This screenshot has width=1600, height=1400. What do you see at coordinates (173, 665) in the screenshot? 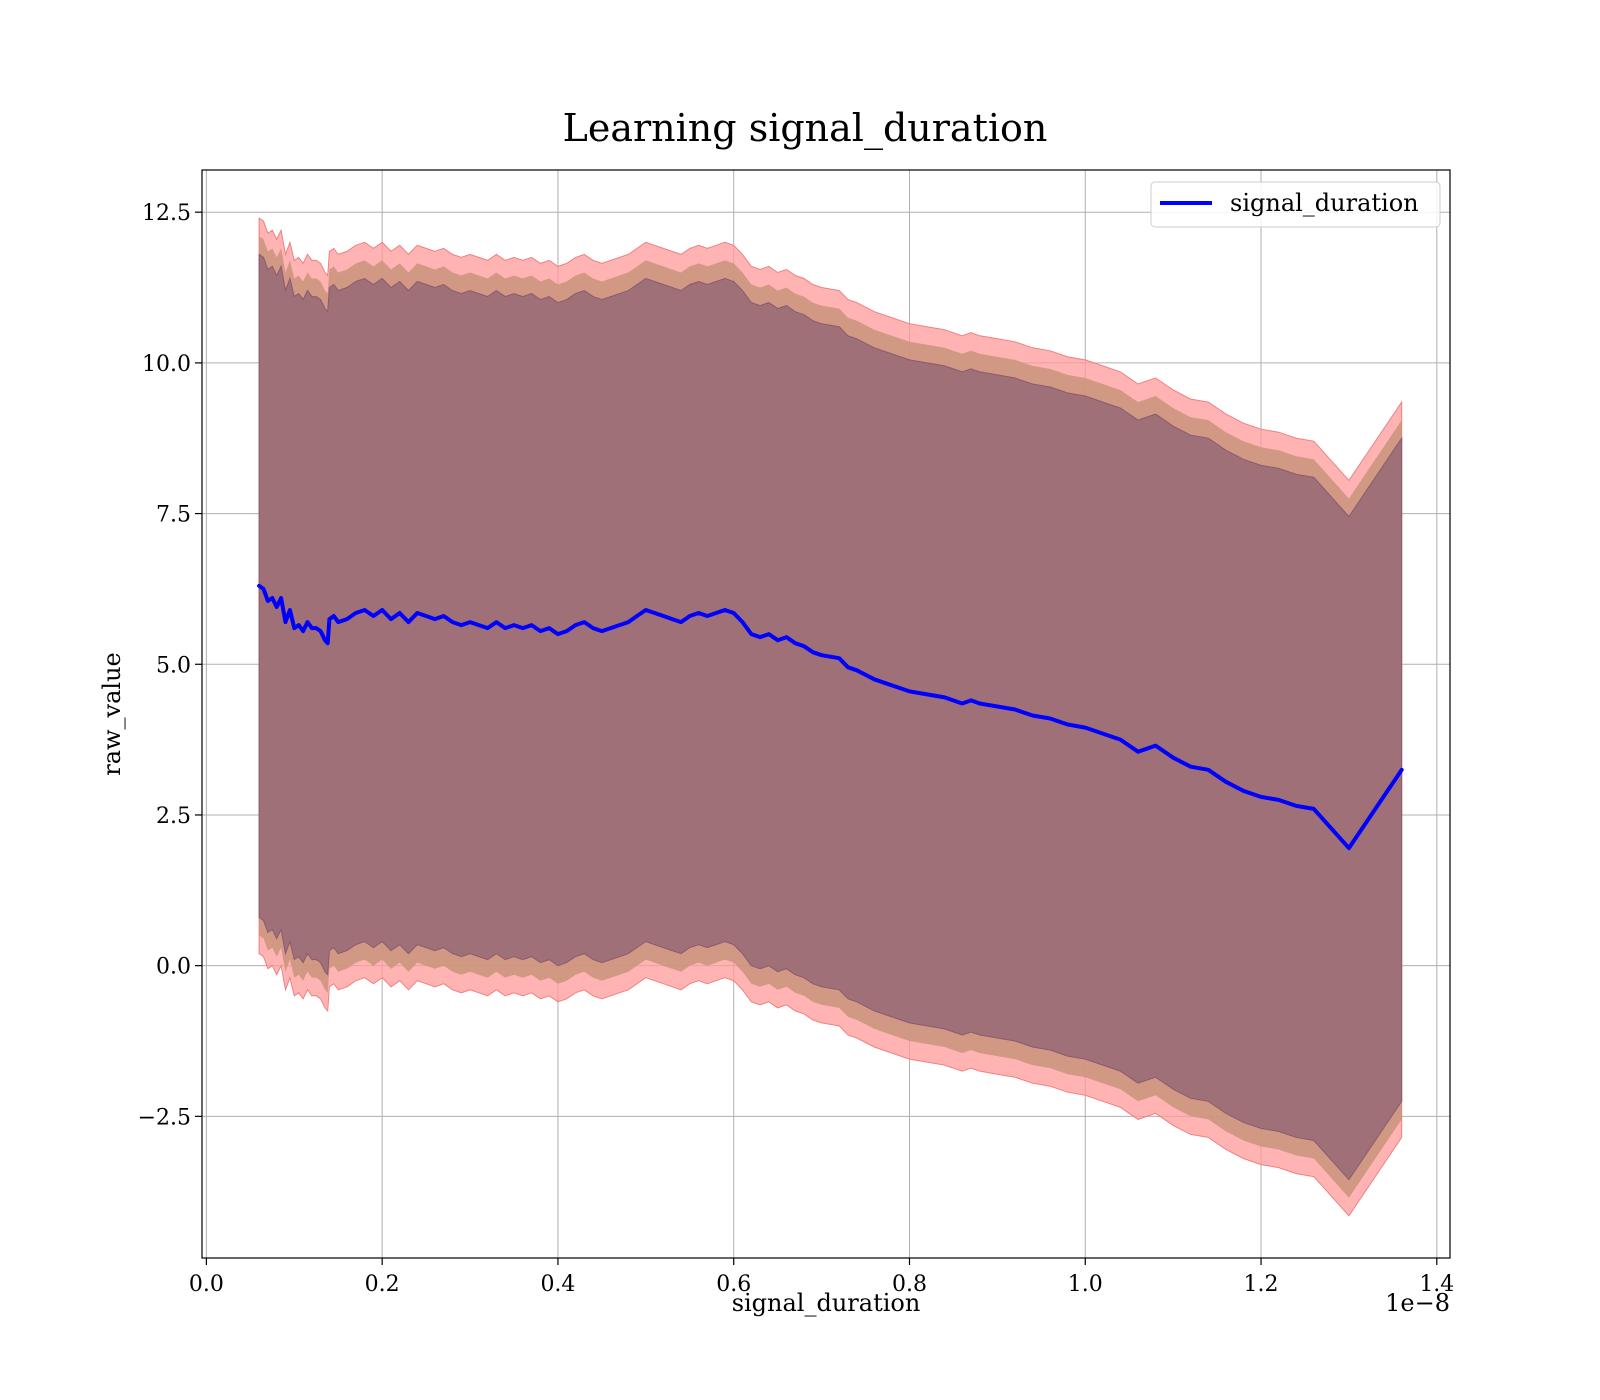
I see `y-tick-label: 5.0` at bounding box center [173, 665].